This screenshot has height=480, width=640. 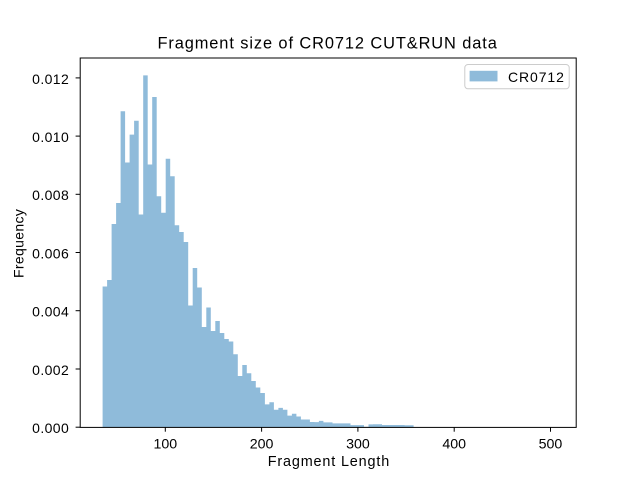 I want to click on svg-text:Fragment size of CR0712 CUT&RU: Fragment size of CR0712 CUT&RUN data, so click(x=327, y=44).